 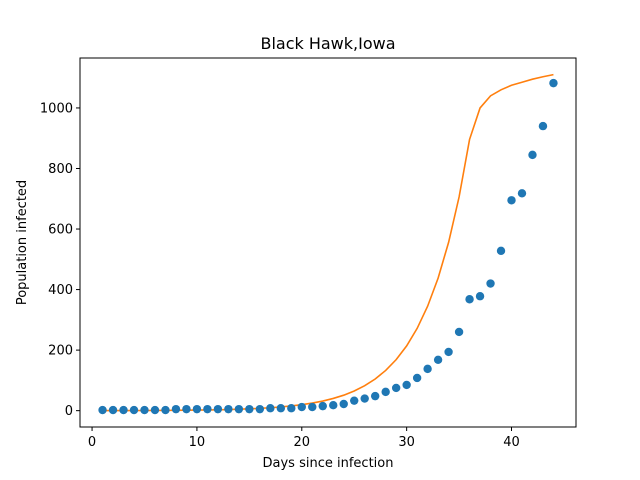 I want to click on y-tick-label: 200, so click(x=60, y=351).